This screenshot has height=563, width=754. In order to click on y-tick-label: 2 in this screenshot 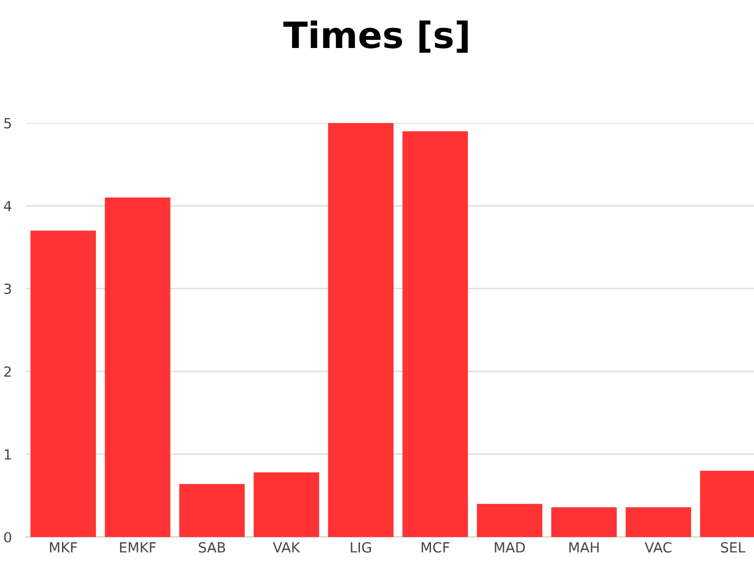, I will do `click(7, 371)`.